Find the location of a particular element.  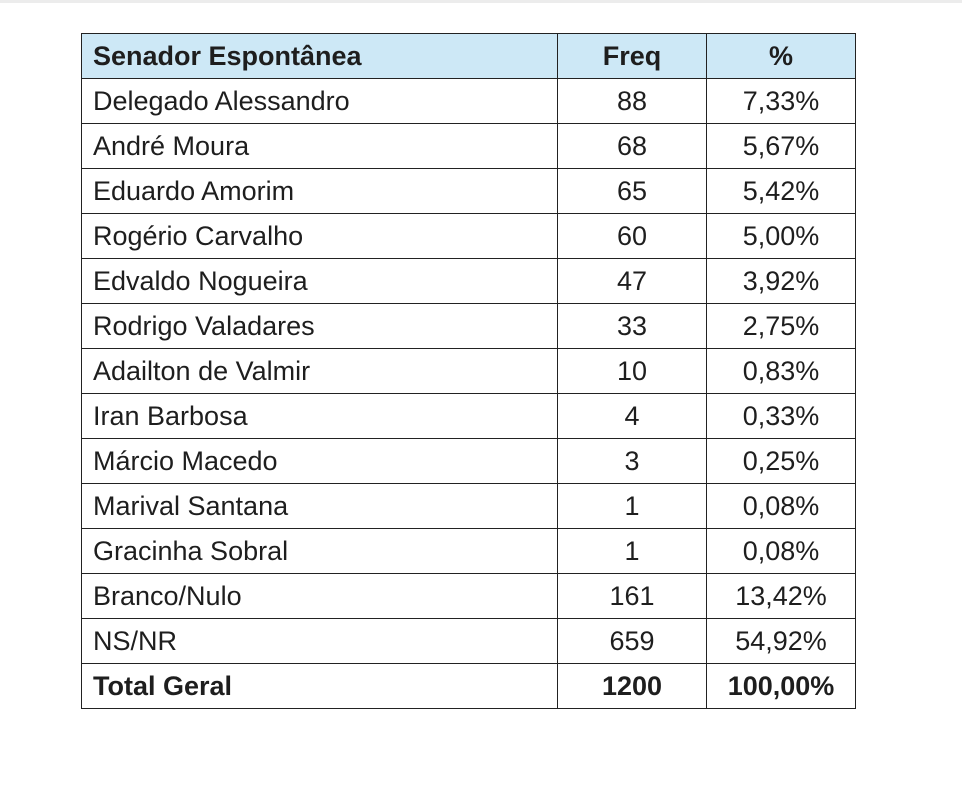

table-row: Eduardo Amorim 65 5,42% is located at coordinates (468, 191).